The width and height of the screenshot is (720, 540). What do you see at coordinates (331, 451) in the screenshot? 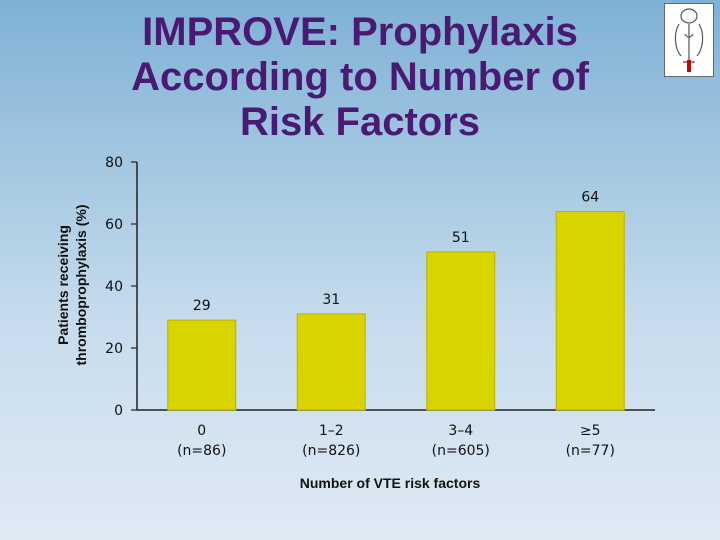
I see `category-label: (n=826)` at bounding box center [331, 451].